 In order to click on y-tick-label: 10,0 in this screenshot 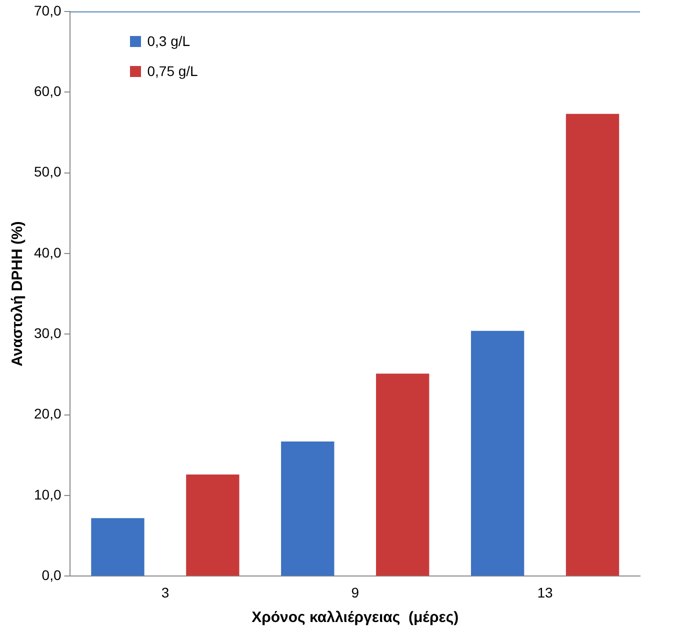, I will do `click(48, 494)`.